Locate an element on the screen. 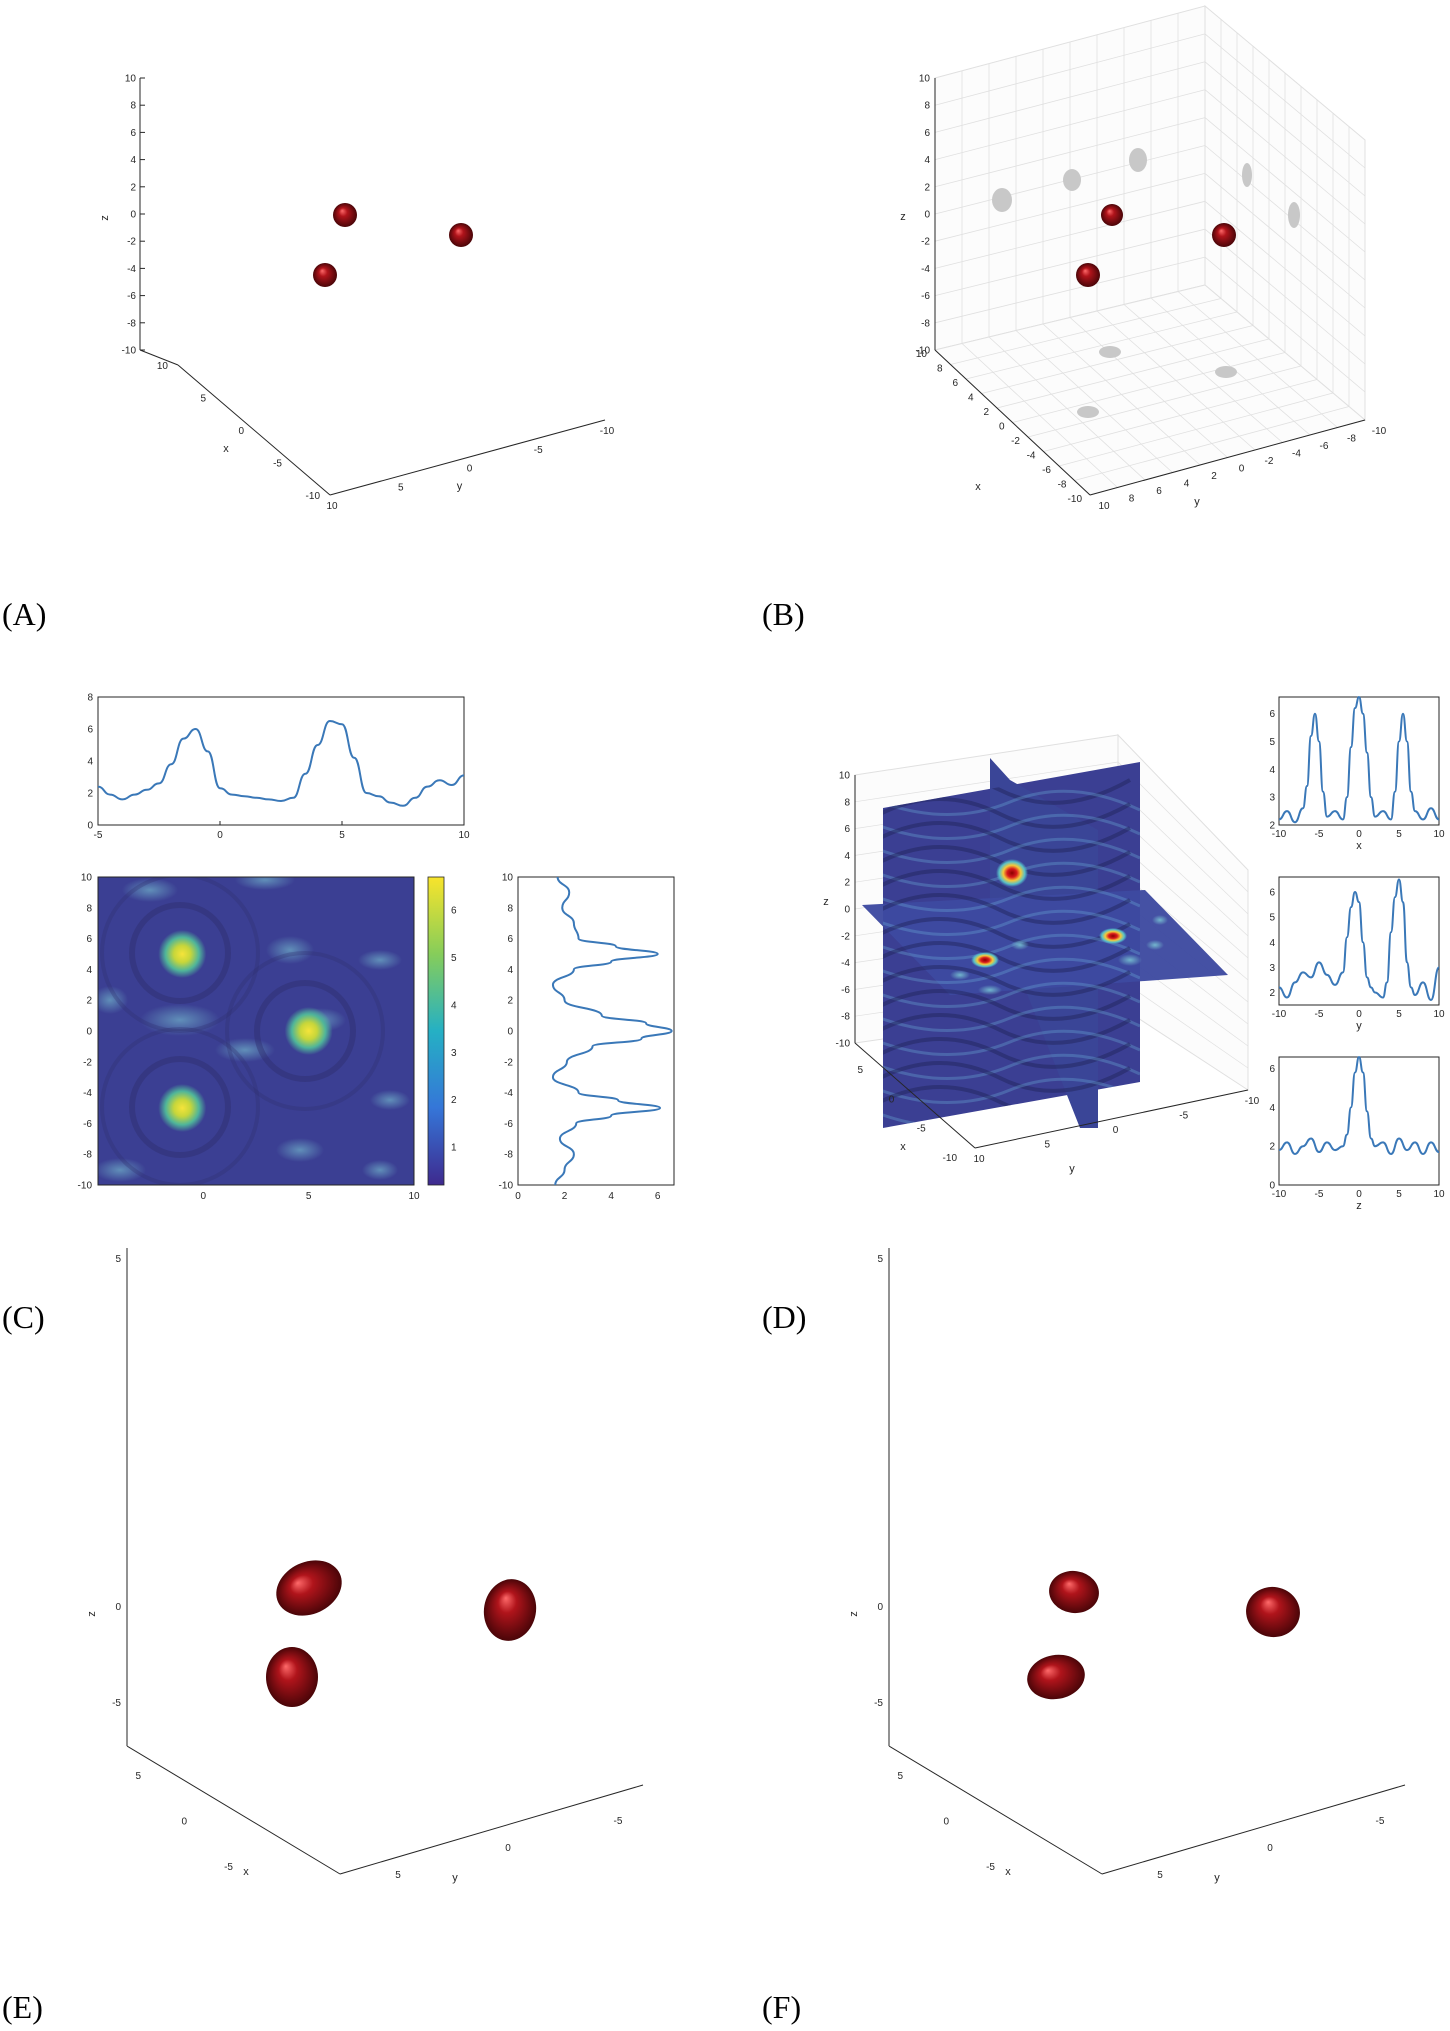  x-tick-label: 4 is located at coordinates (971, 398).